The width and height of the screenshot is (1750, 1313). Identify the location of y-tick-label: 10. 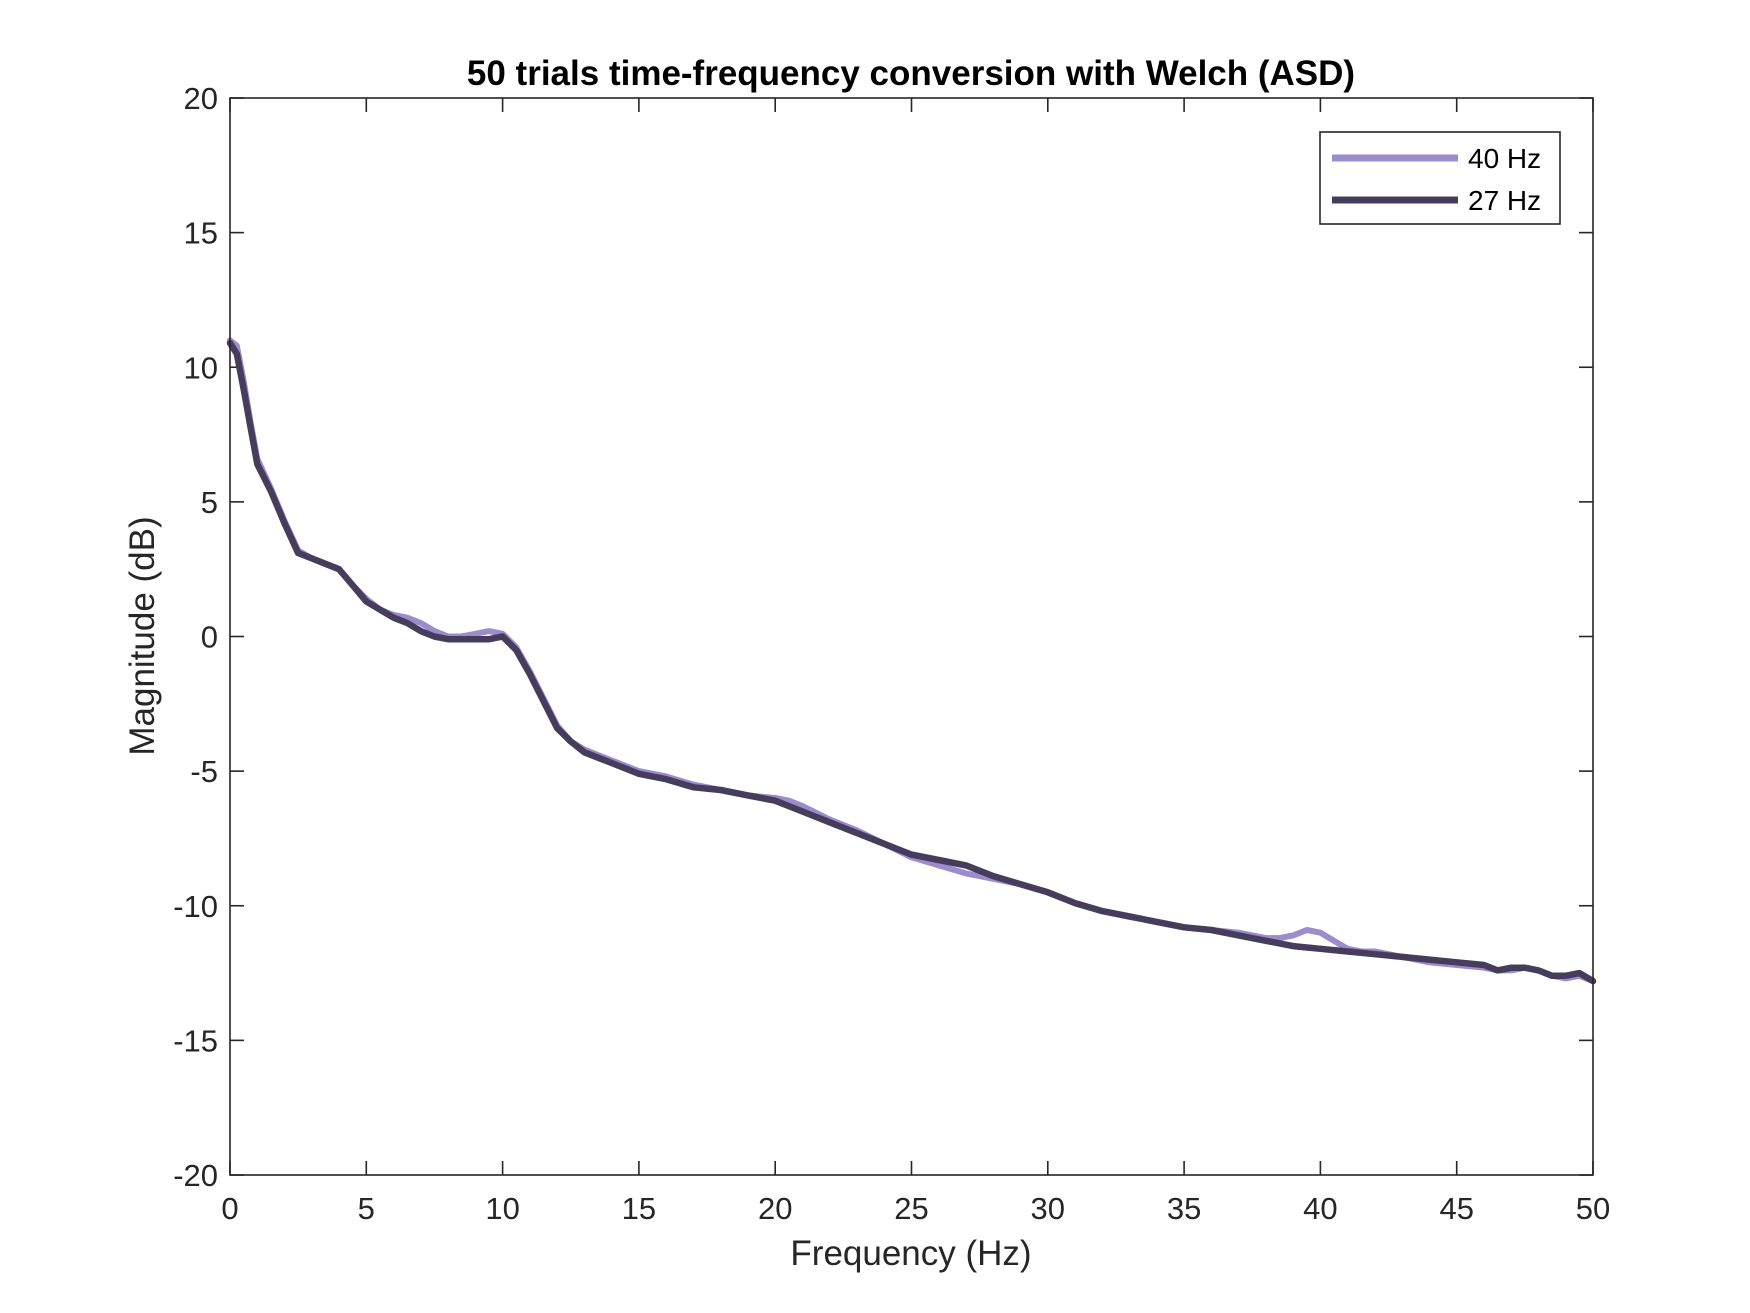
(201, 367).